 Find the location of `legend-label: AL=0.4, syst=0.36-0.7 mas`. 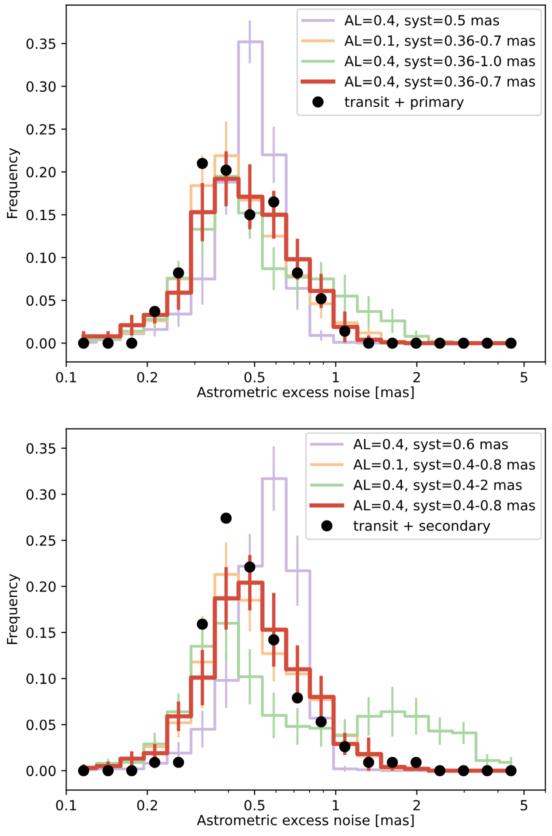

legend-label: AL=0.4, syst=0.36-0.7 mas is located at coordinates (439, 83).